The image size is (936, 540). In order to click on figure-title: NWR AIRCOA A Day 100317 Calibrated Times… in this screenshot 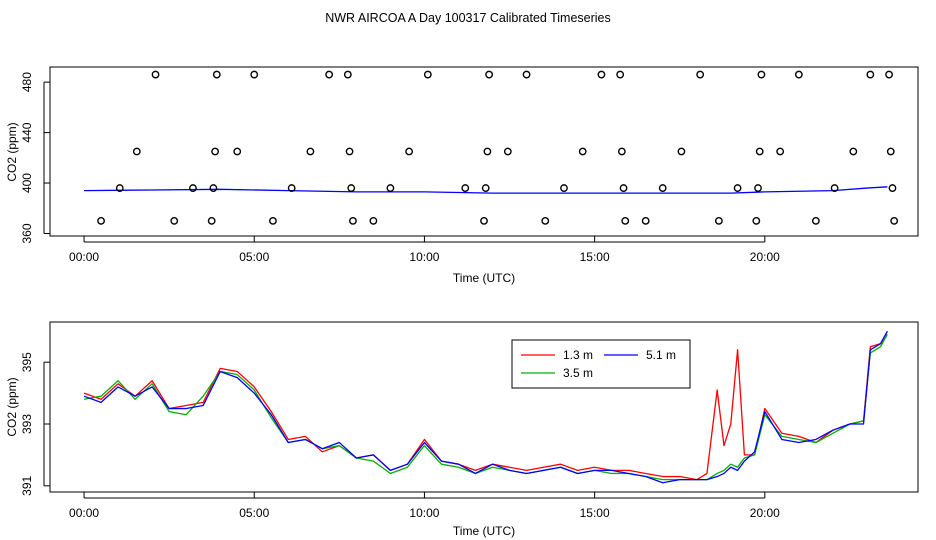, I will do `click(468, 18)`.